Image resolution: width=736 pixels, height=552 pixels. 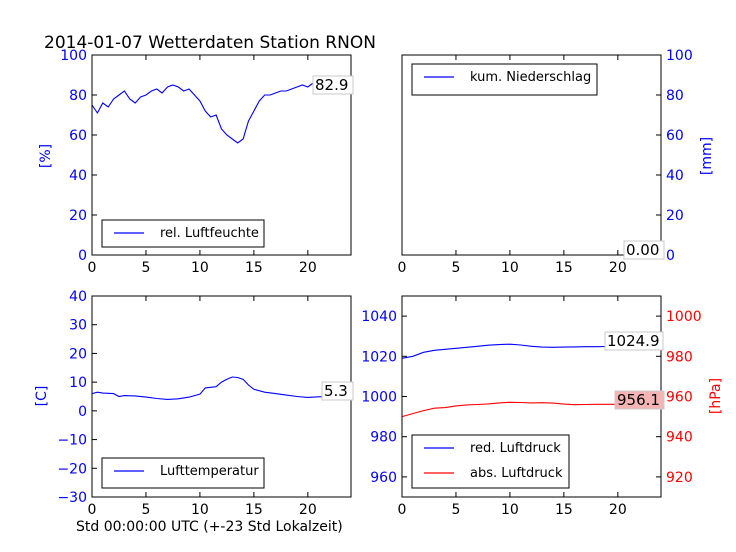 I want to click on humidity-series-line, so click(x=221, y=113).